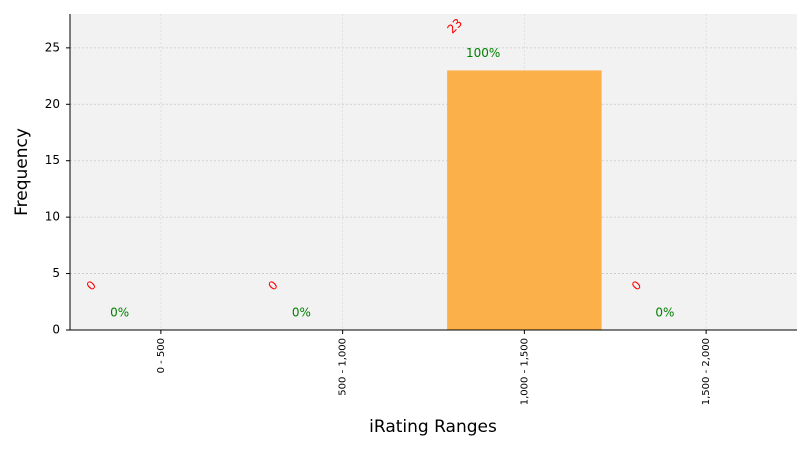 Image resolution: width=810 pixels, height=450 pixels. I want to click on x-tick-label: 0 - 500, so click(161, 355).